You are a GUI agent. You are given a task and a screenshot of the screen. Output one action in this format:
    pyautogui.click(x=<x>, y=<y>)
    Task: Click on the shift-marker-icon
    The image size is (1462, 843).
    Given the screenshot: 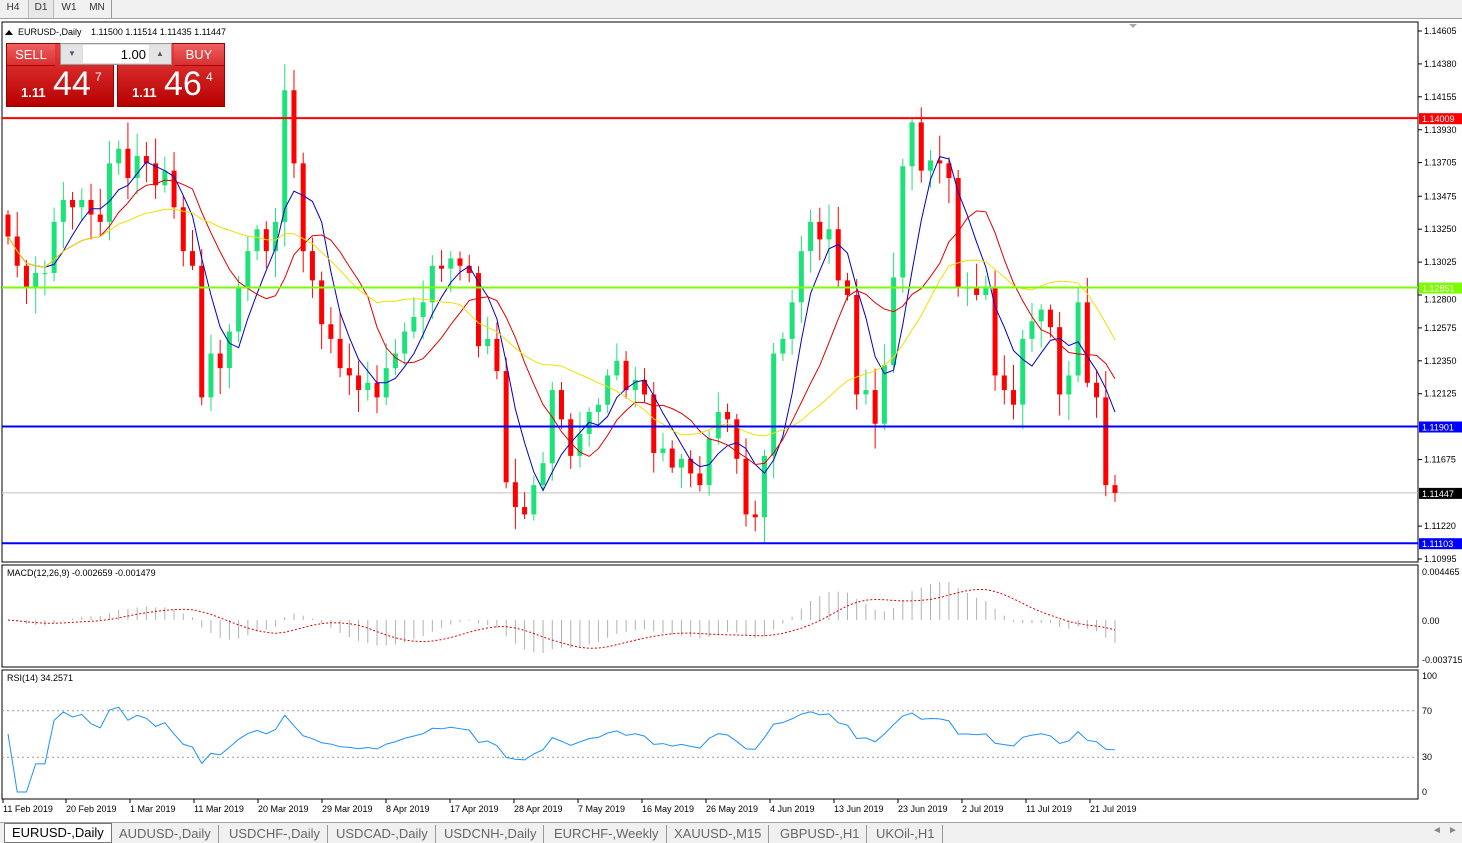 What is the action you would take?
    pyautogui.click(x=1133, y=26)
    